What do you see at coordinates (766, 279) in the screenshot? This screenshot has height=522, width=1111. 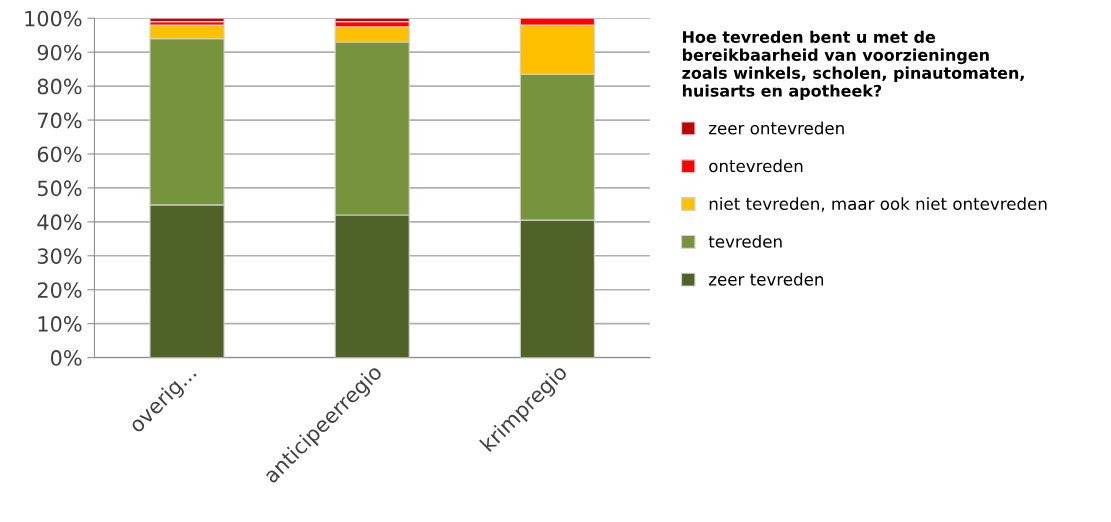 I see `legend-label: zeer tevreden` at bounding box center [766, 279].